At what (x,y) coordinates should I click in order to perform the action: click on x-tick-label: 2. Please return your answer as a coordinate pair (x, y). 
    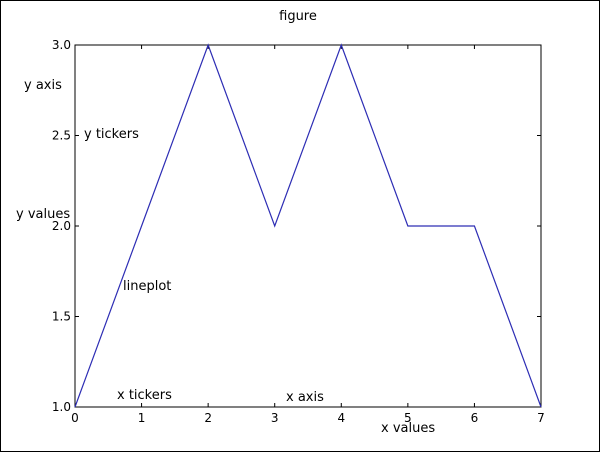
    Looking at the image, I should click on (208, 418).